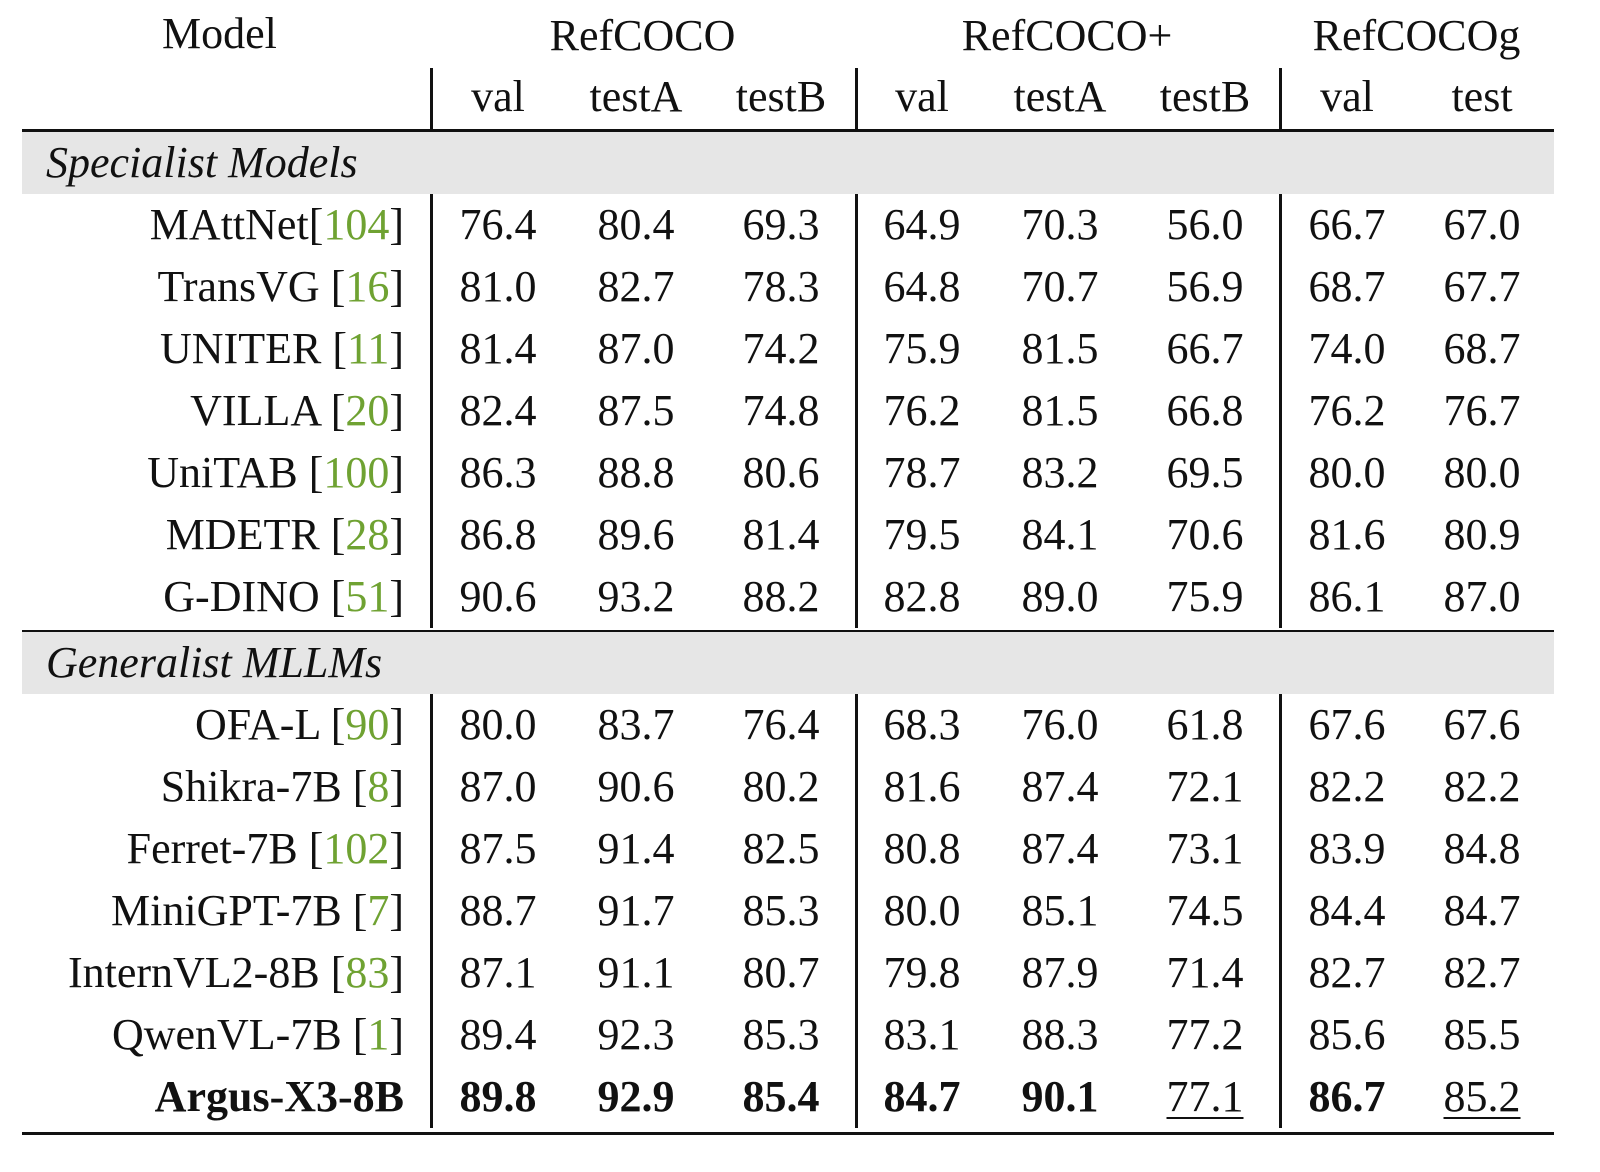  Describe the element at coordinates (1347, 1034) in the screenshot. I see `value: 85.6` at that location.